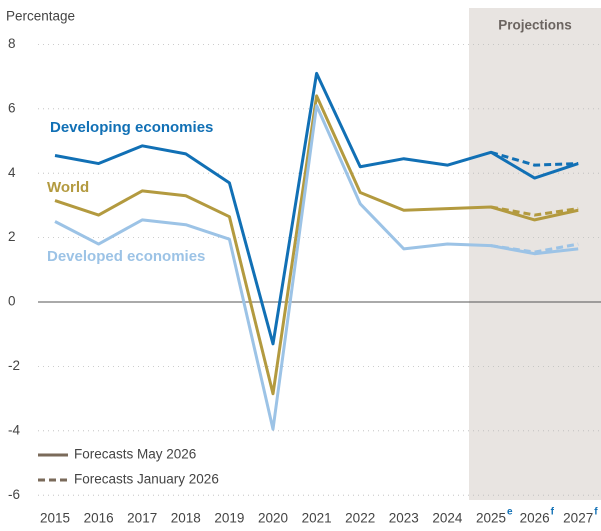 Image resolution: width=601 pixels, height=531 pixels. Describe the element at coordinates (99, 518) in the screenshot. I see `x-tick-label: 2016` at that location.